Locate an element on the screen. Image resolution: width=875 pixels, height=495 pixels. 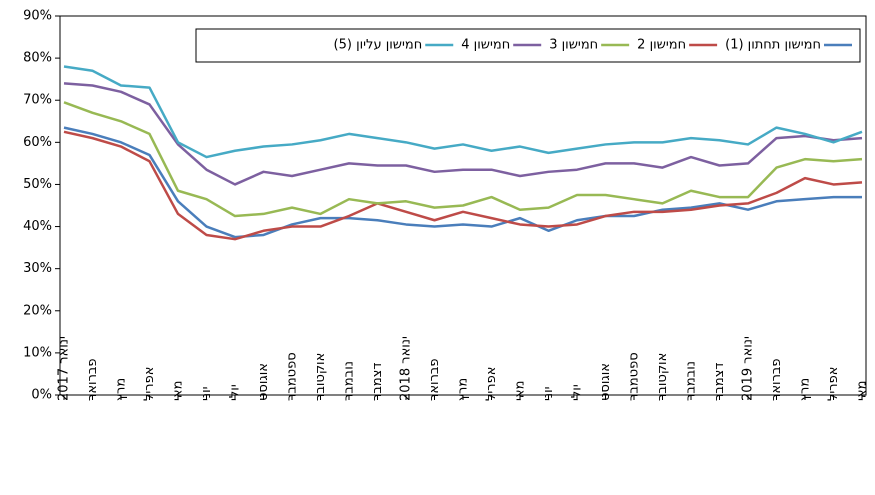
x-tick-label: ינואר 2019 is located at coordinates (748, 368).